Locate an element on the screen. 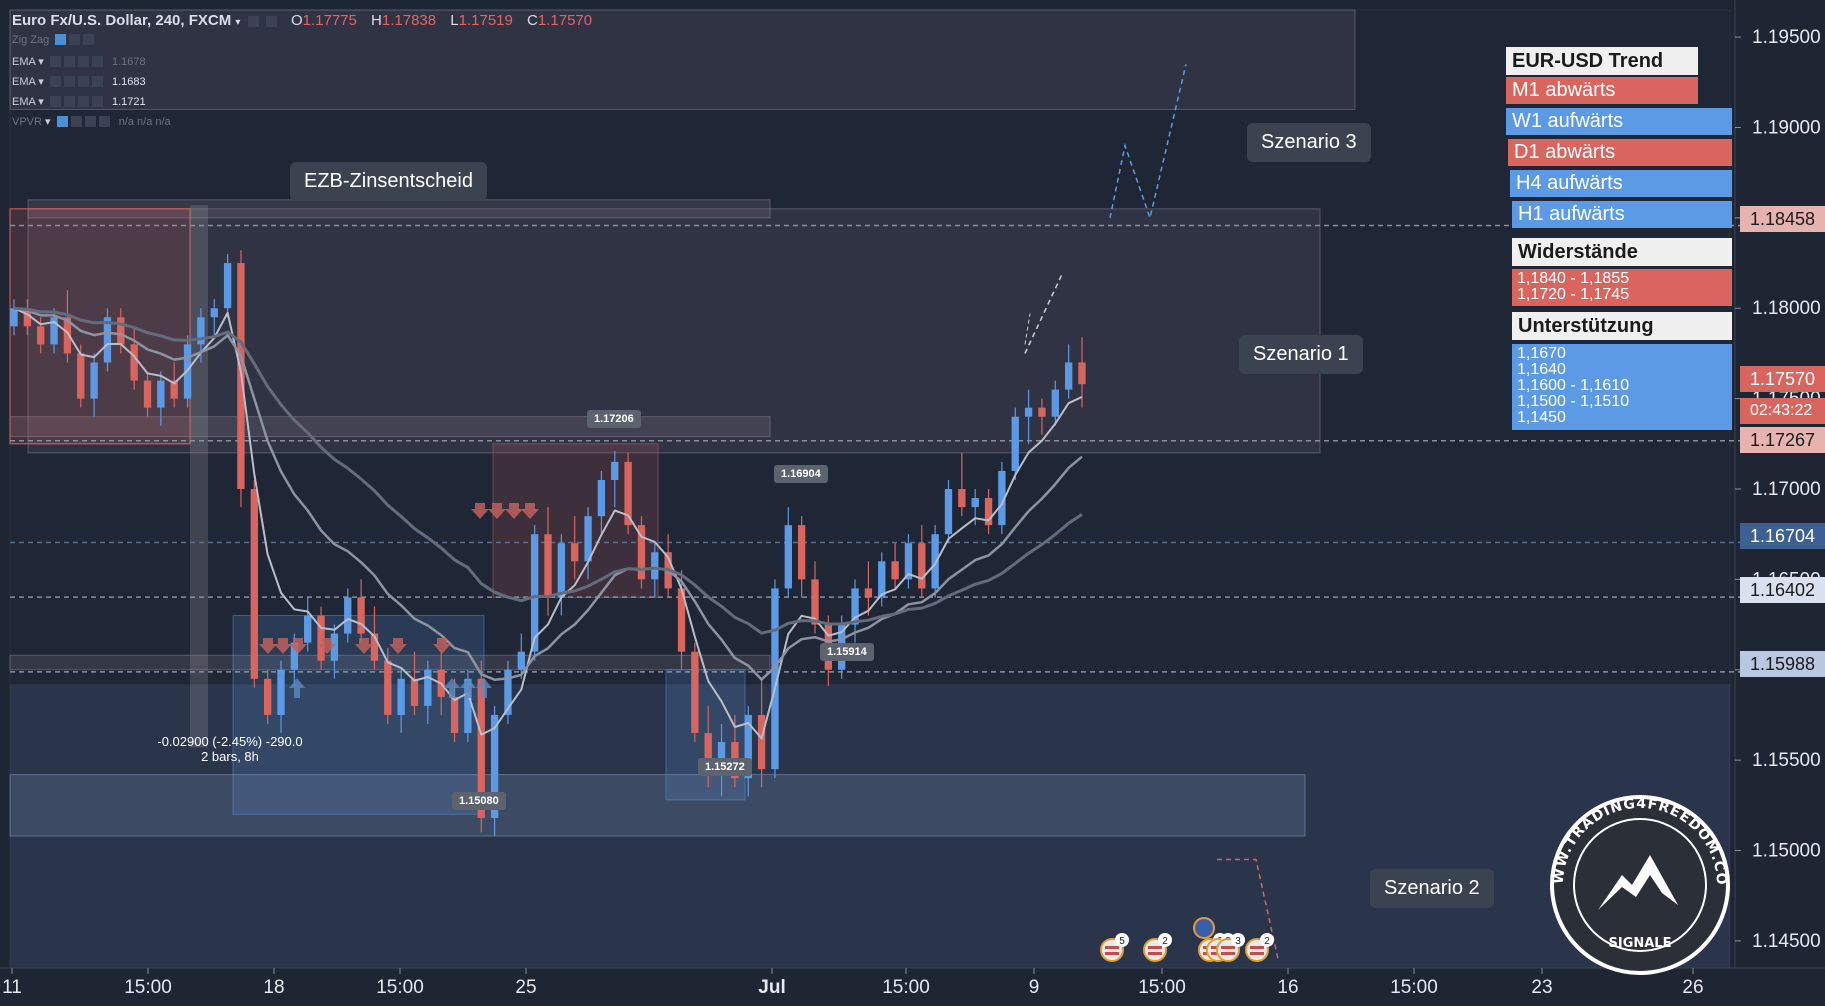 This screenshot has width=1825, height=1006. hide-icon is located at coordinates (271, 21).